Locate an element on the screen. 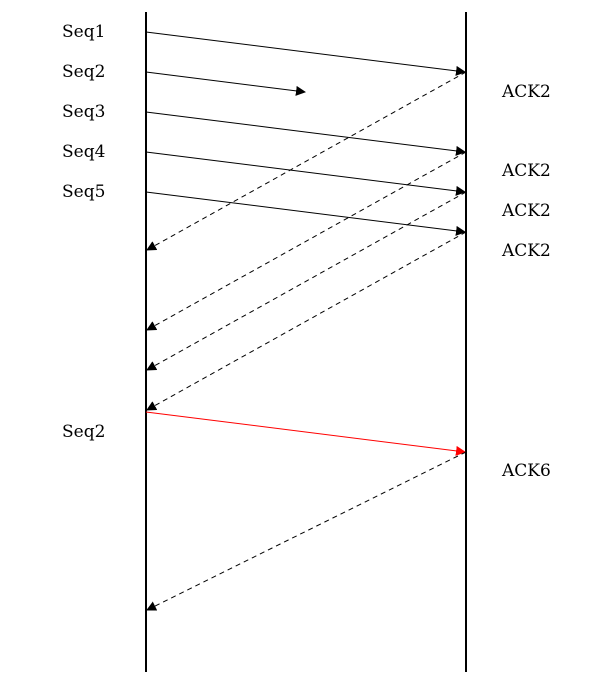 The height and width of the screenshot is (700, 600). seq2-lost-arrow is located at coordinates (225, 83).